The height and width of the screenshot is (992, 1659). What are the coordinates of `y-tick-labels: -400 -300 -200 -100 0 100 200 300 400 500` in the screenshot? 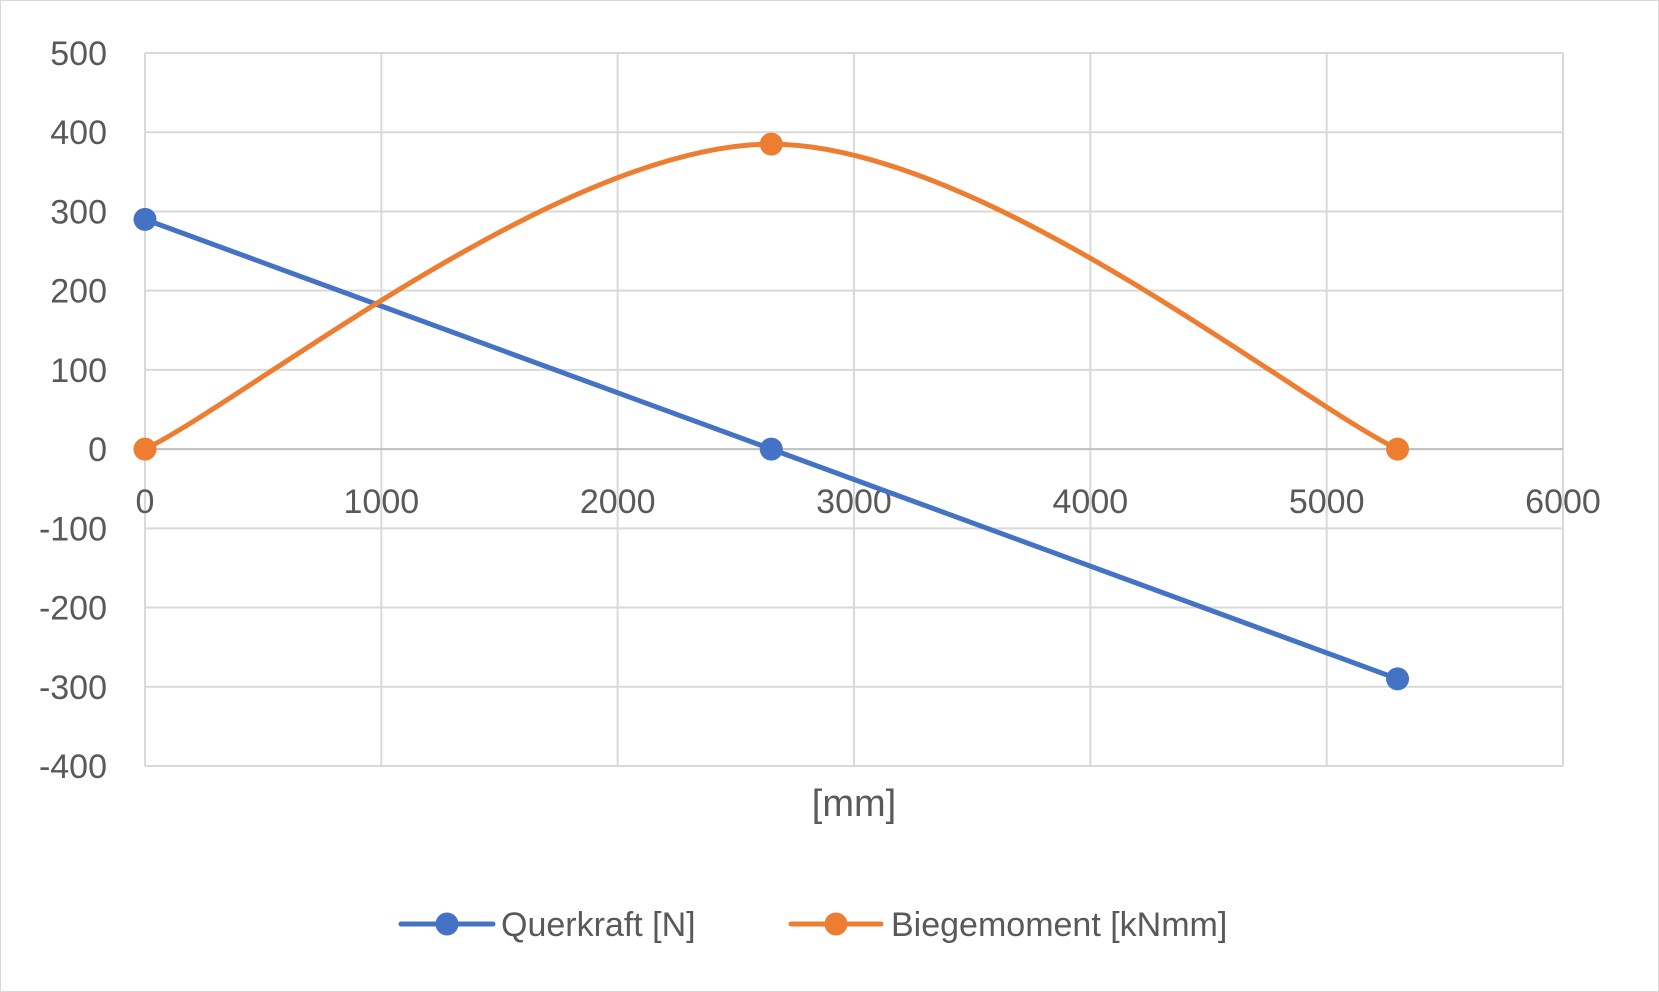 It's located at (73, 410).